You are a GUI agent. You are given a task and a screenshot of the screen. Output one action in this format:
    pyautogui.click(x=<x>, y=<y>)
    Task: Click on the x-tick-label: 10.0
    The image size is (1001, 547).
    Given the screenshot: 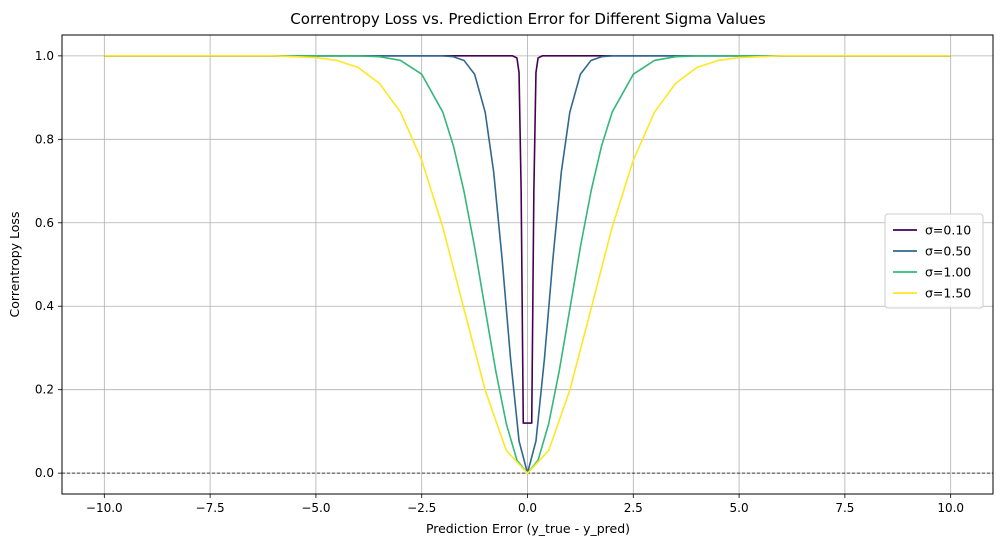 What is the action you would take?
    pyautogui.click(x=950, y=508)
    